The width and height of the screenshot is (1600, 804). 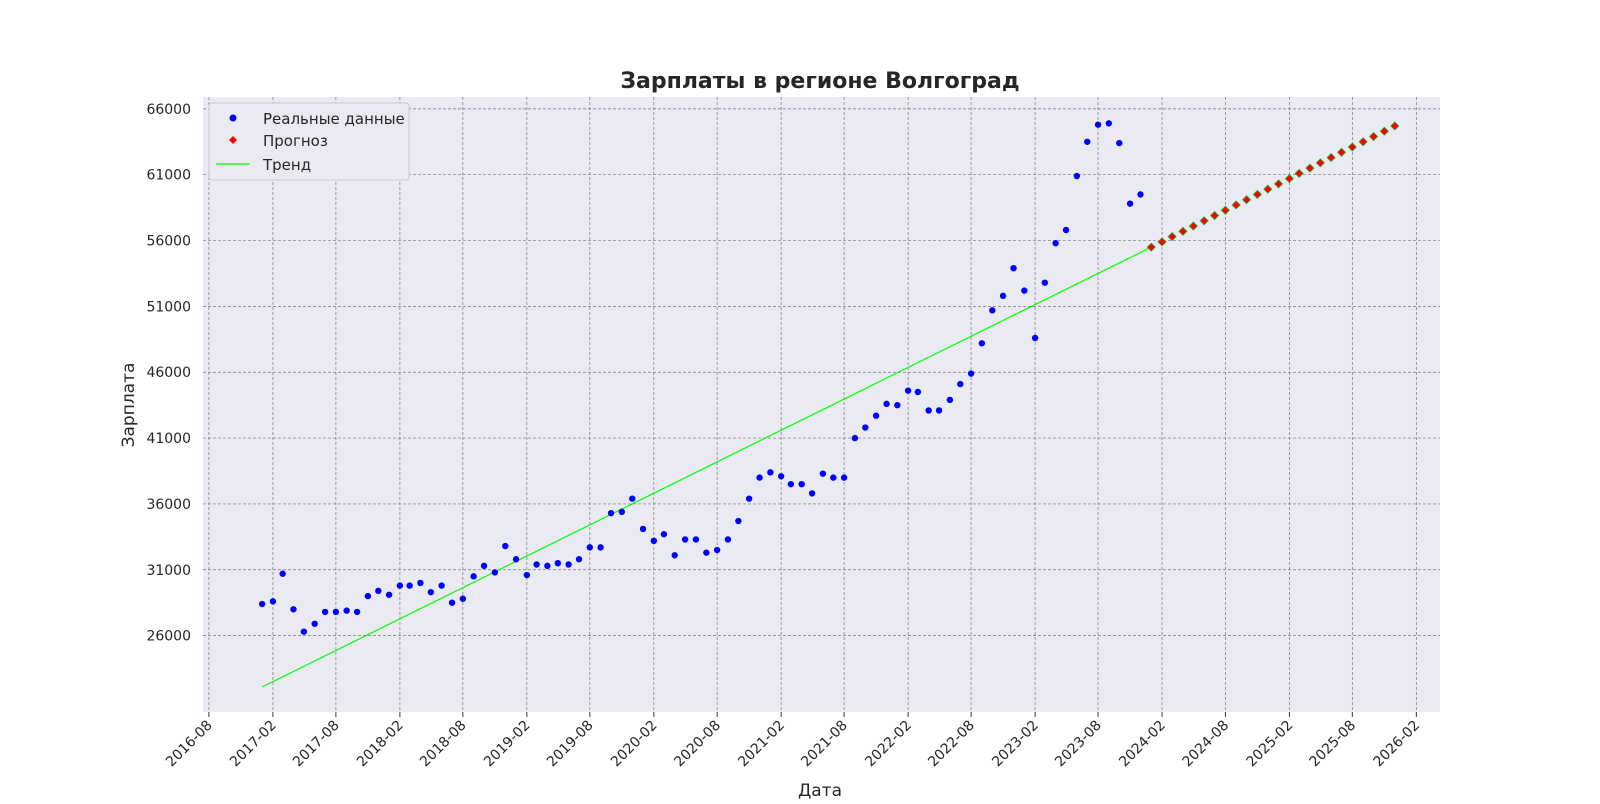 I want to click on y-tick-label: 46000, so click(x=168, y=373).